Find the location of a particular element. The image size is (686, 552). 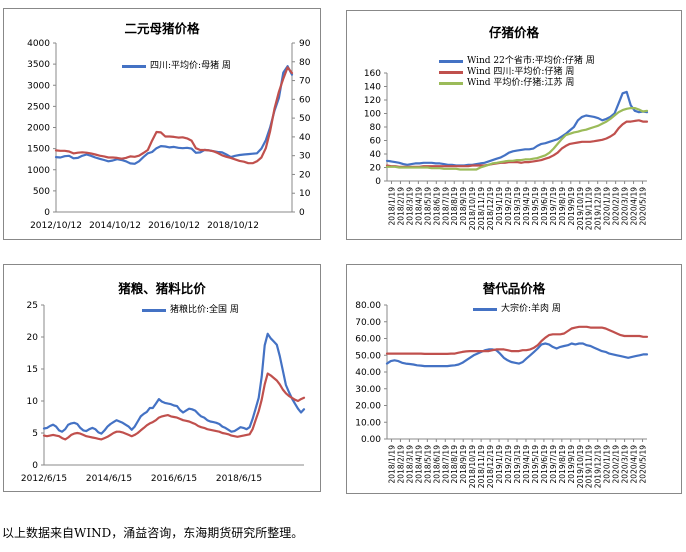

x-tick-label: 2018/5/19 is located at coordinates (427, 464).